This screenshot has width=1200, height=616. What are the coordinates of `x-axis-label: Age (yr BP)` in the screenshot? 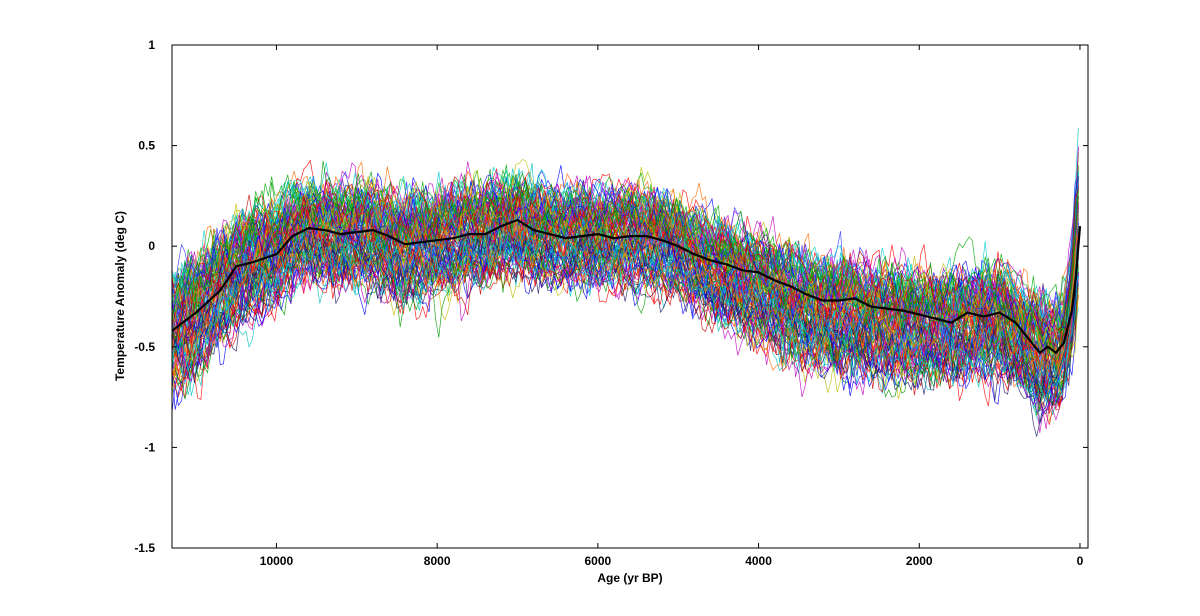 It's located at (629, 578).